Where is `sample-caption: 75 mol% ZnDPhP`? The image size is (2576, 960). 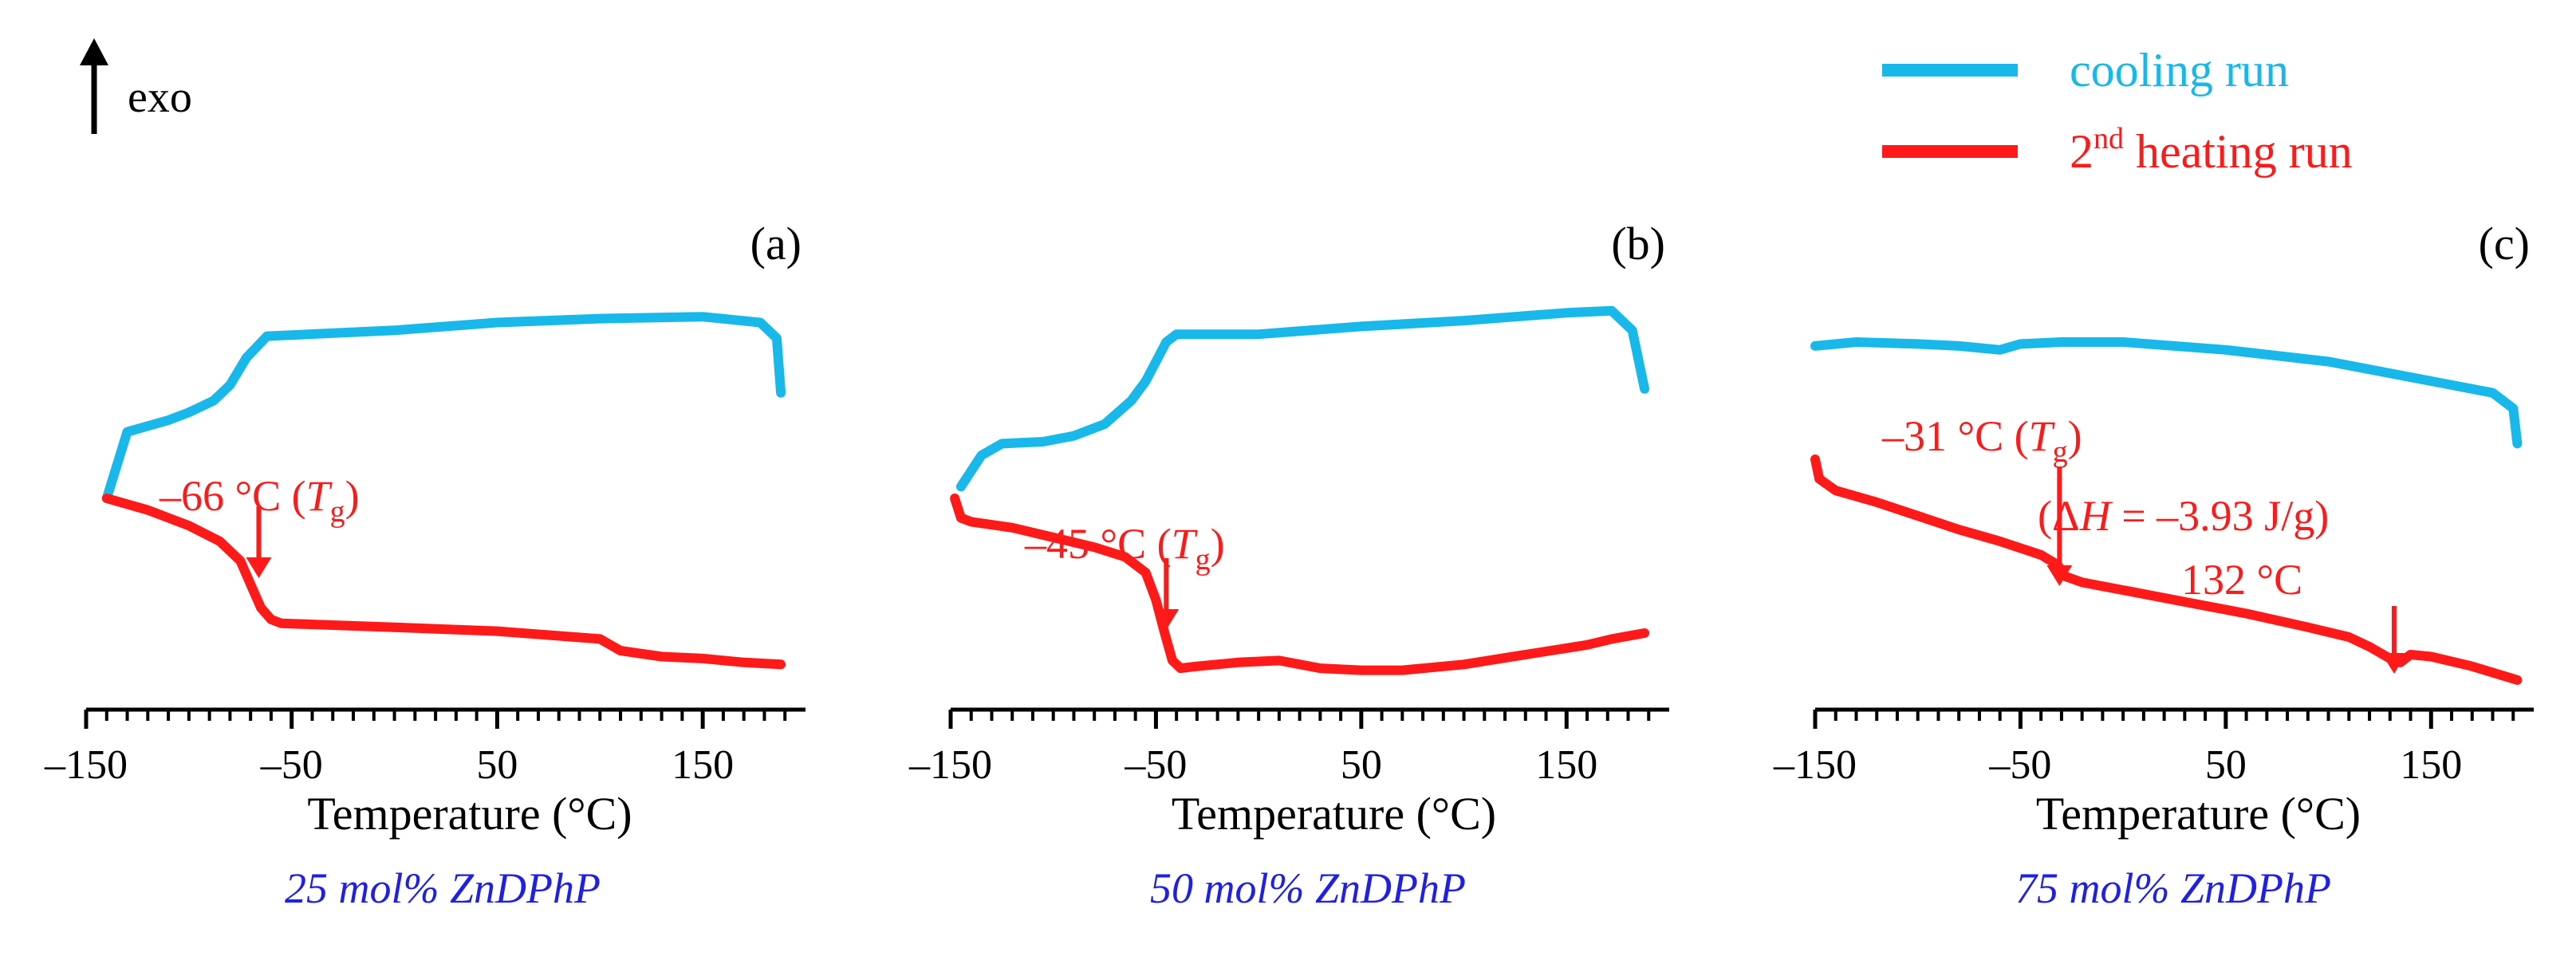
sample-caption: 75 mol% ZnDPhP is located at coordinates (2173, 888).